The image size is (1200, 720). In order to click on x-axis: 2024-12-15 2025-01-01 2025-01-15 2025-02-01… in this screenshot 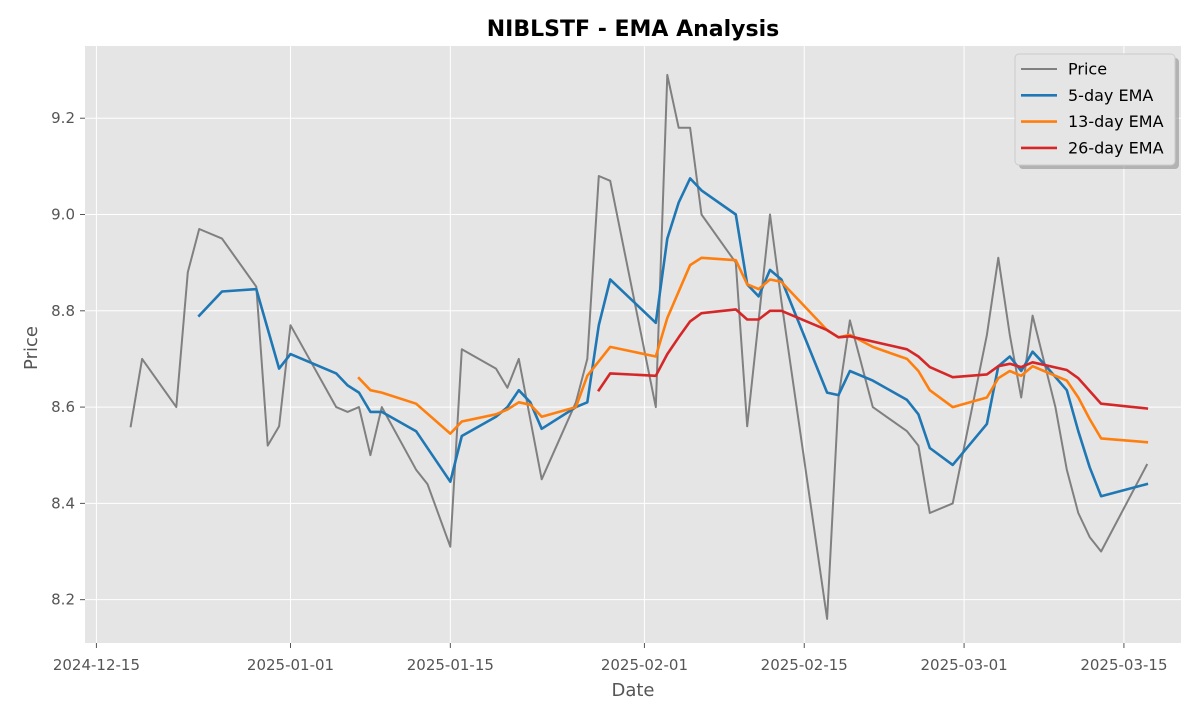, I will do `click(610, 658)`.